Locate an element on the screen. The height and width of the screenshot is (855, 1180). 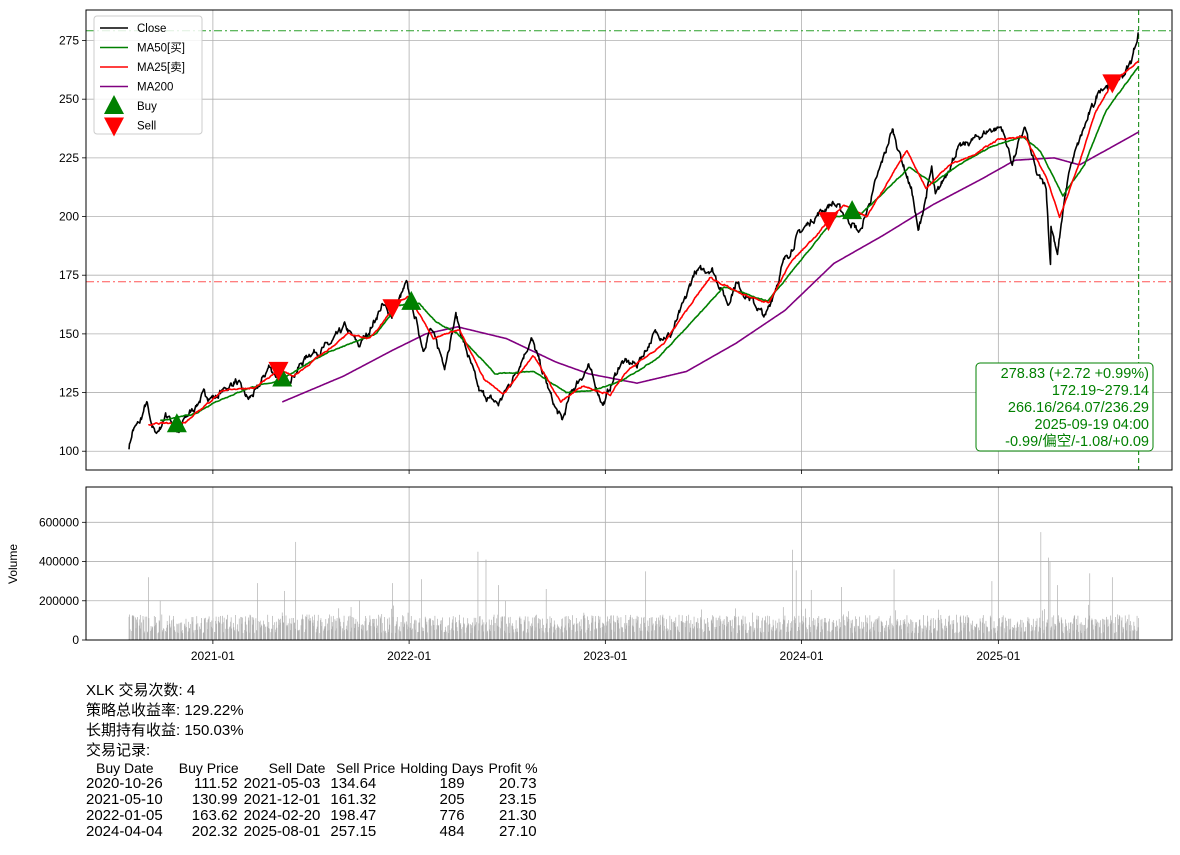
sell-marker is located at coordinates (828, 222).